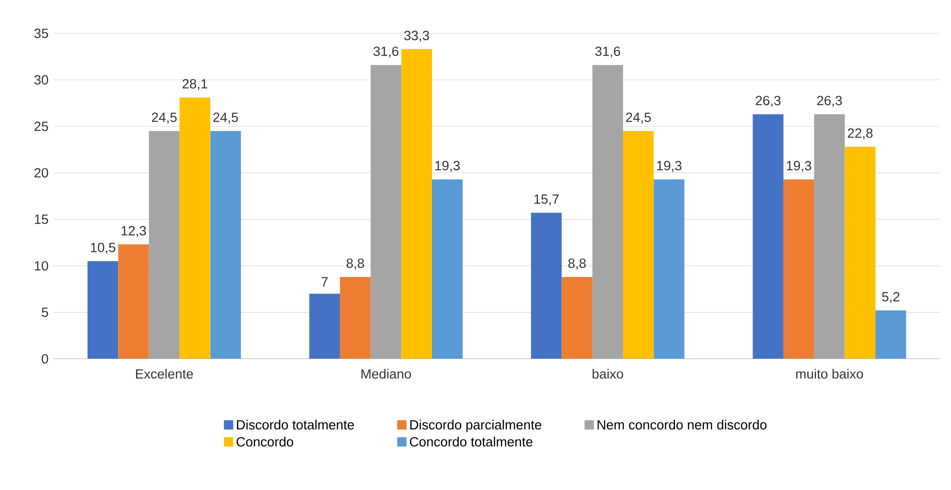 The height and width of the screenshot is (490, 951). Describe the element at coordinates (546, 200) in the screenshot. I see `data-label: 15,7` at that location.